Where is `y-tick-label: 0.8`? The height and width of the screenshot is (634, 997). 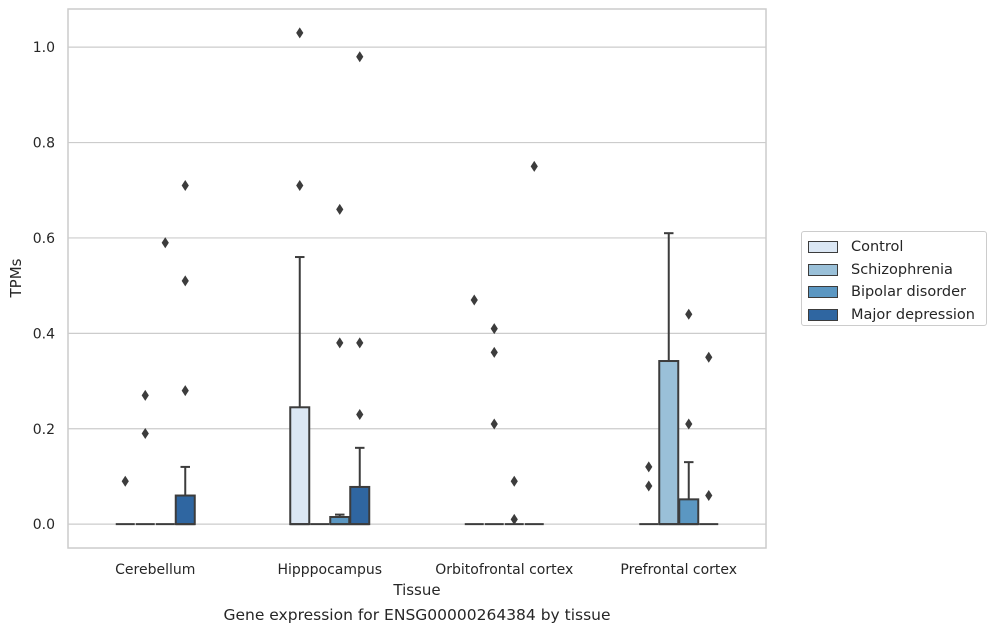
y-tick-label: 0.8 is located at coordinates (44, 144).